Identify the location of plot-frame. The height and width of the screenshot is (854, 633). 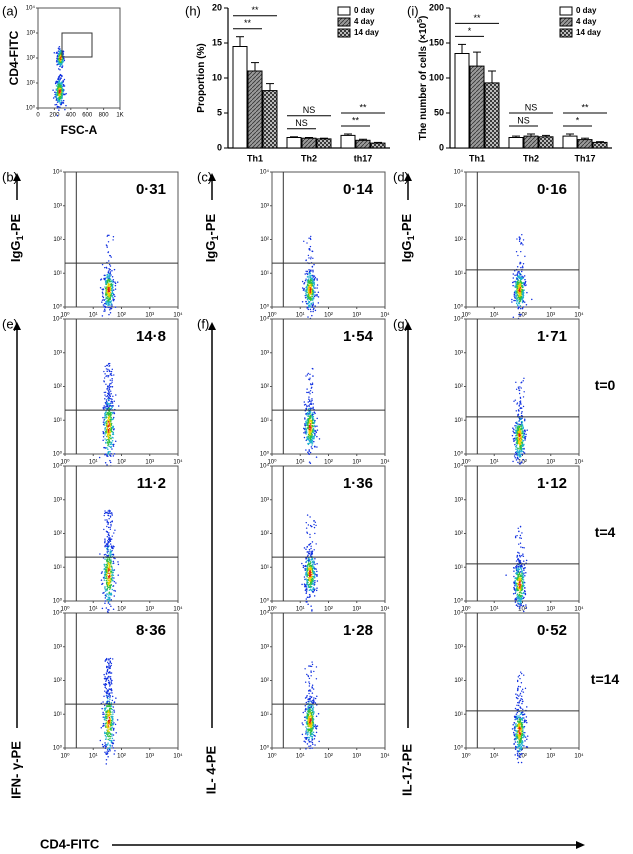
(328, 386).